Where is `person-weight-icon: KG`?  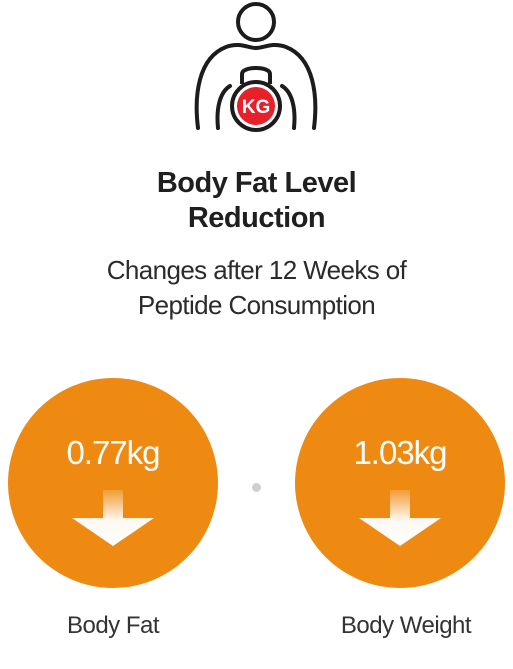 person-weight-icon: KG is located at coordinates (256, 67).